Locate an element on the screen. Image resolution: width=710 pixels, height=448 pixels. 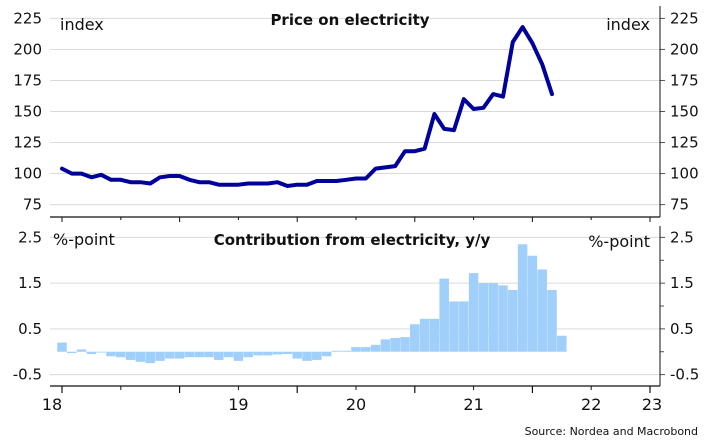
x-tick-label: 19 is located at coordinates (238, 404).